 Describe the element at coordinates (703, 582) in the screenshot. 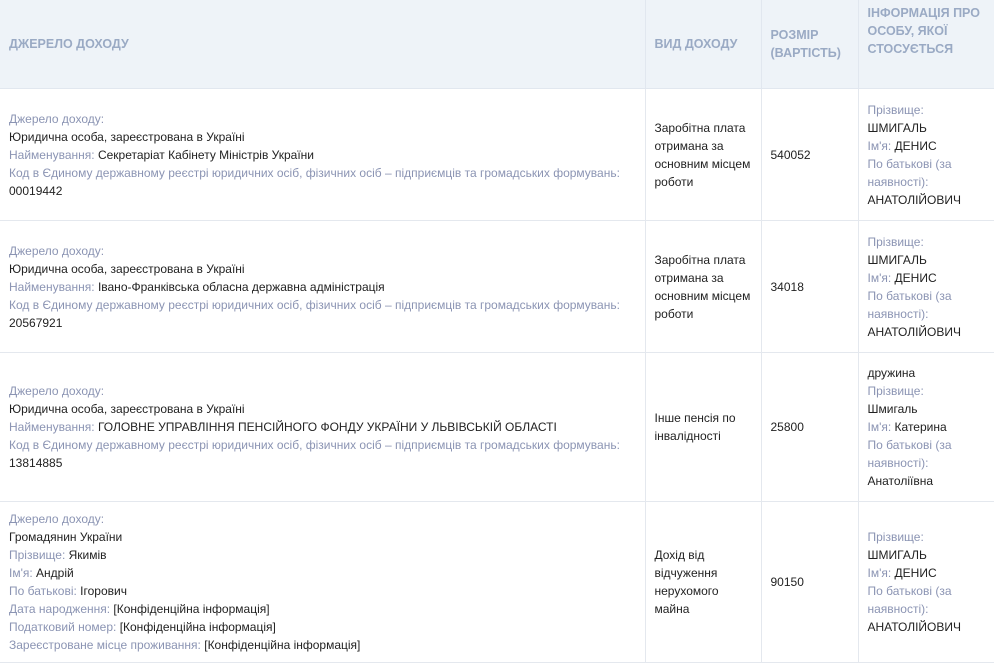

I see `income-type-cell: Дохід від відчуження нерухомого майна` at that location.